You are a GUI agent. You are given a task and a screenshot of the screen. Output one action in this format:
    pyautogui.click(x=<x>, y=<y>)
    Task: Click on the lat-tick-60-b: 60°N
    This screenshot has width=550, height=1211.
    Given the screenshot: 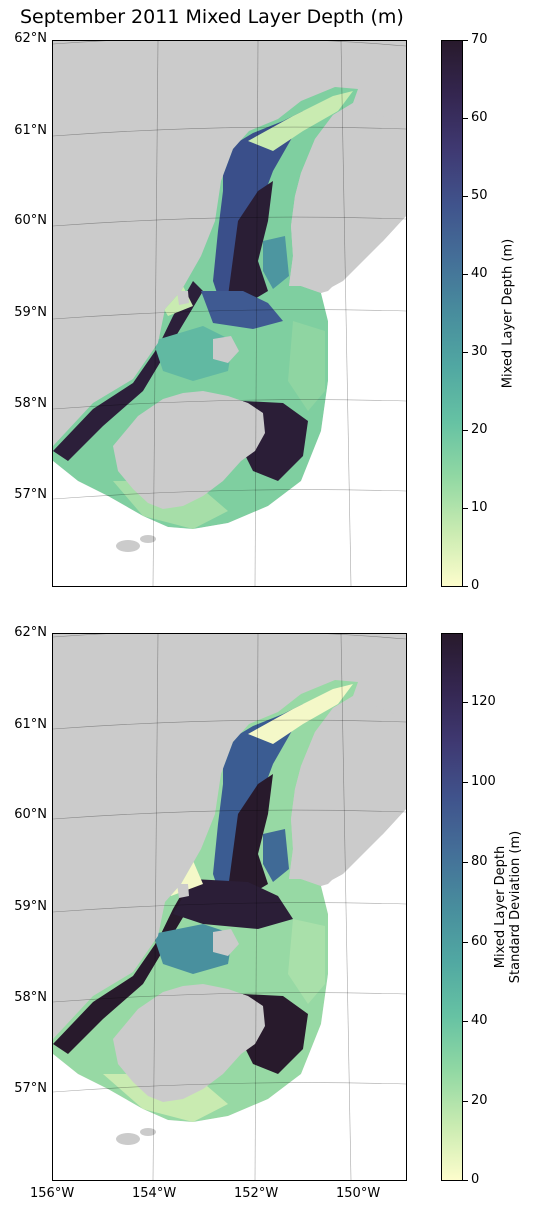 What is the action you would take?
    pyautogui.click(x=30, y=814)
    